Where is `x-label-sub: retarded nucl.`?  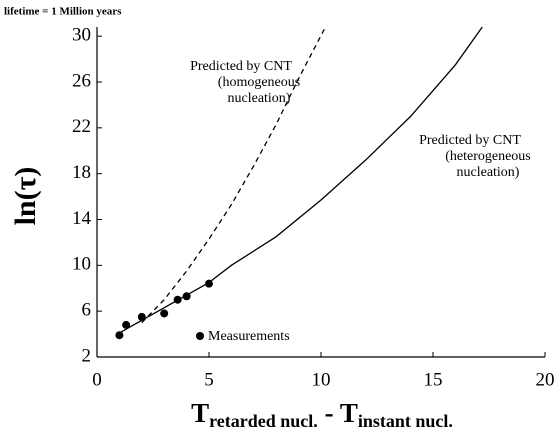 x-label-sub: retarded nucl. is located at coordinates (263, 421).